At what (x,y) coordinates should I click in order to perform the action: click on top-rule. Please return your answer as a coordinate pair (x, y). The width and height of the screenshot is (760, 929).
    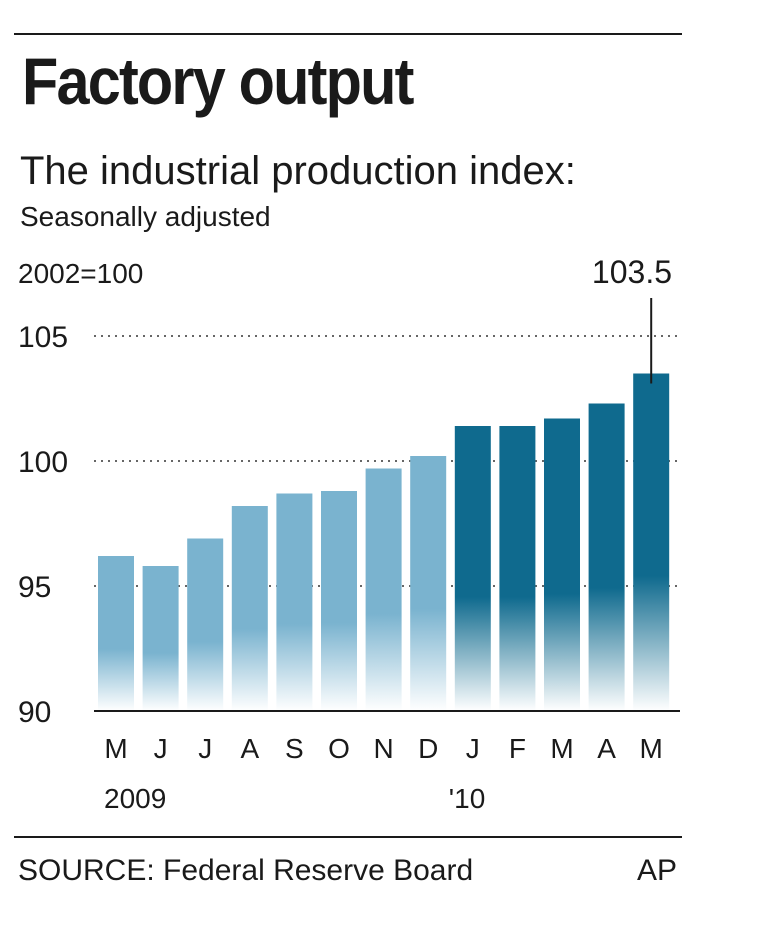
    Looking at the image, I should click on (348, 34).